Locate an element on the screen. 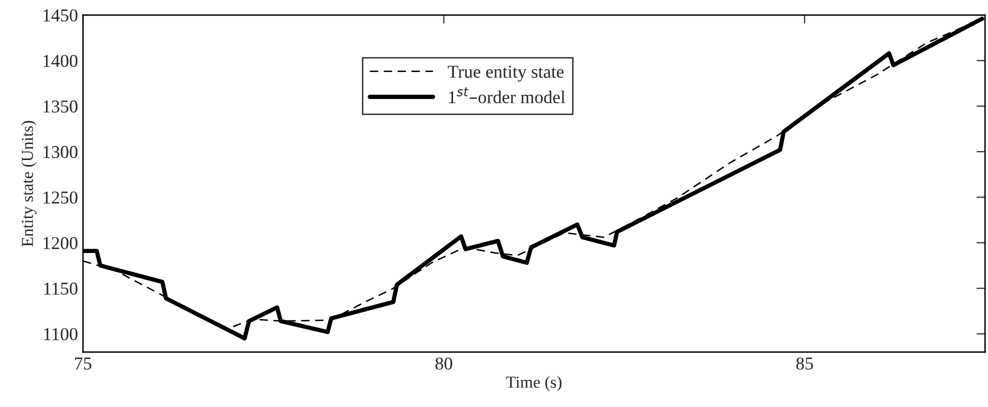 This screenshot has height=407, width=988. x-tick-label: 75 is located at coordinates (83, 364).